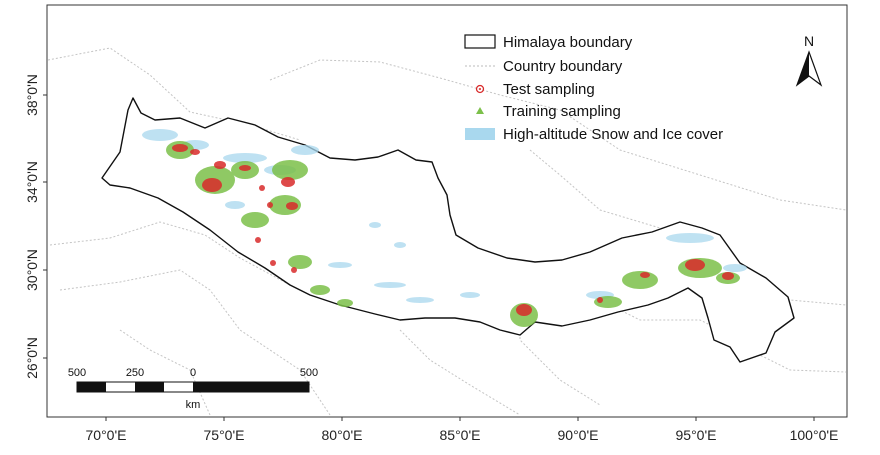 The image size is (880, 455). Describe the element at coordinates (32, 358) in the screenshot. I see `y-tick-label: 26°0'N` at that location.